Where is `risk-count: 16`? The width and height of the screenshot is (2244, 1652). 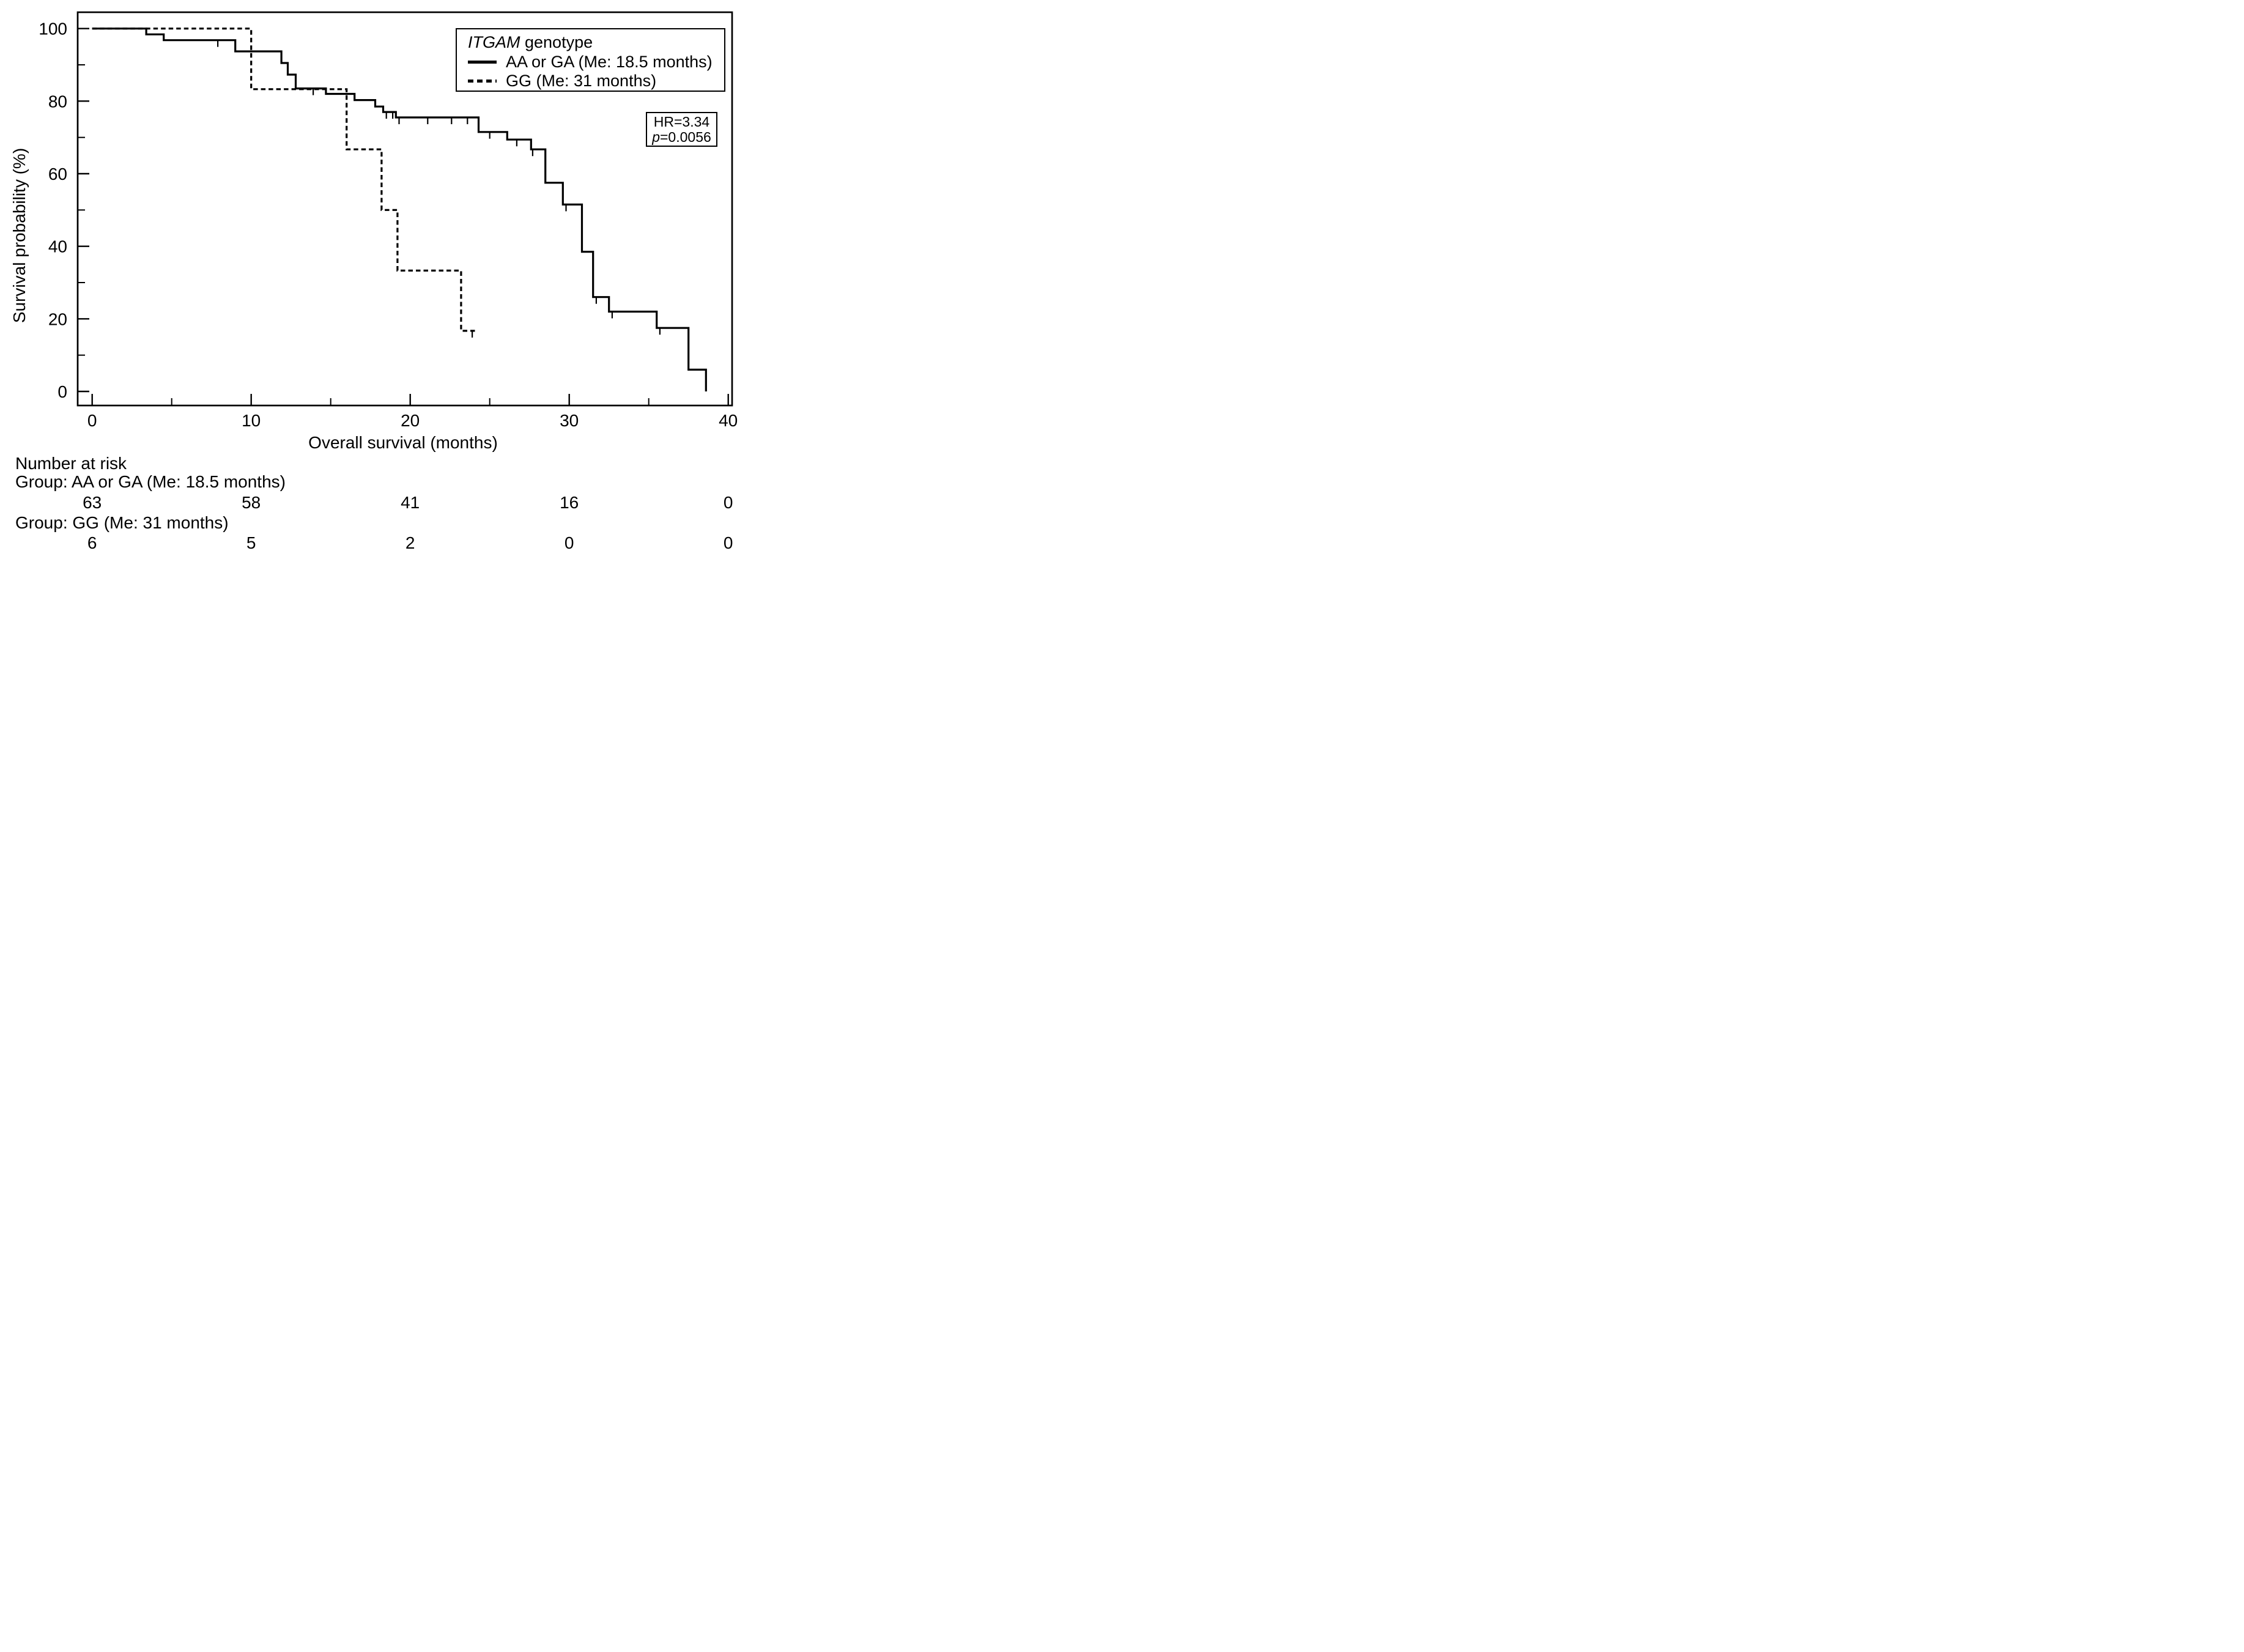
risk-count: 16 is located at coordinates (569, 502).